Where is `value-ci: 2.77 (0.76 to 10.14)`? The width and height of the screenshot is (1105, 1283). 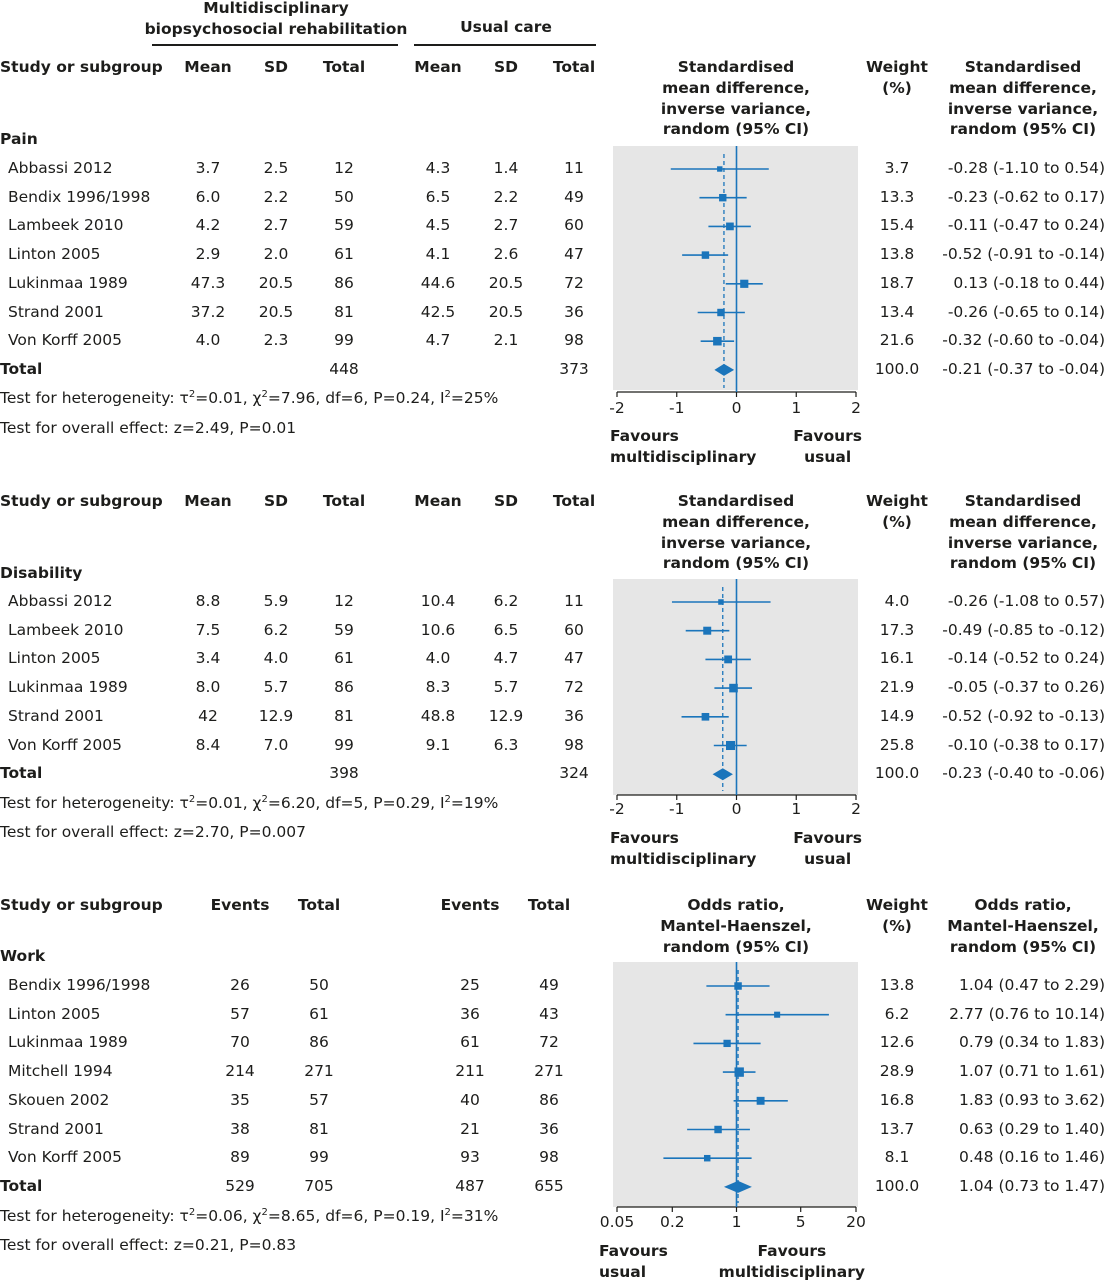
value-ci: 2.77 (0.76 to 10.14) is located at coordinates (1027, 1013).